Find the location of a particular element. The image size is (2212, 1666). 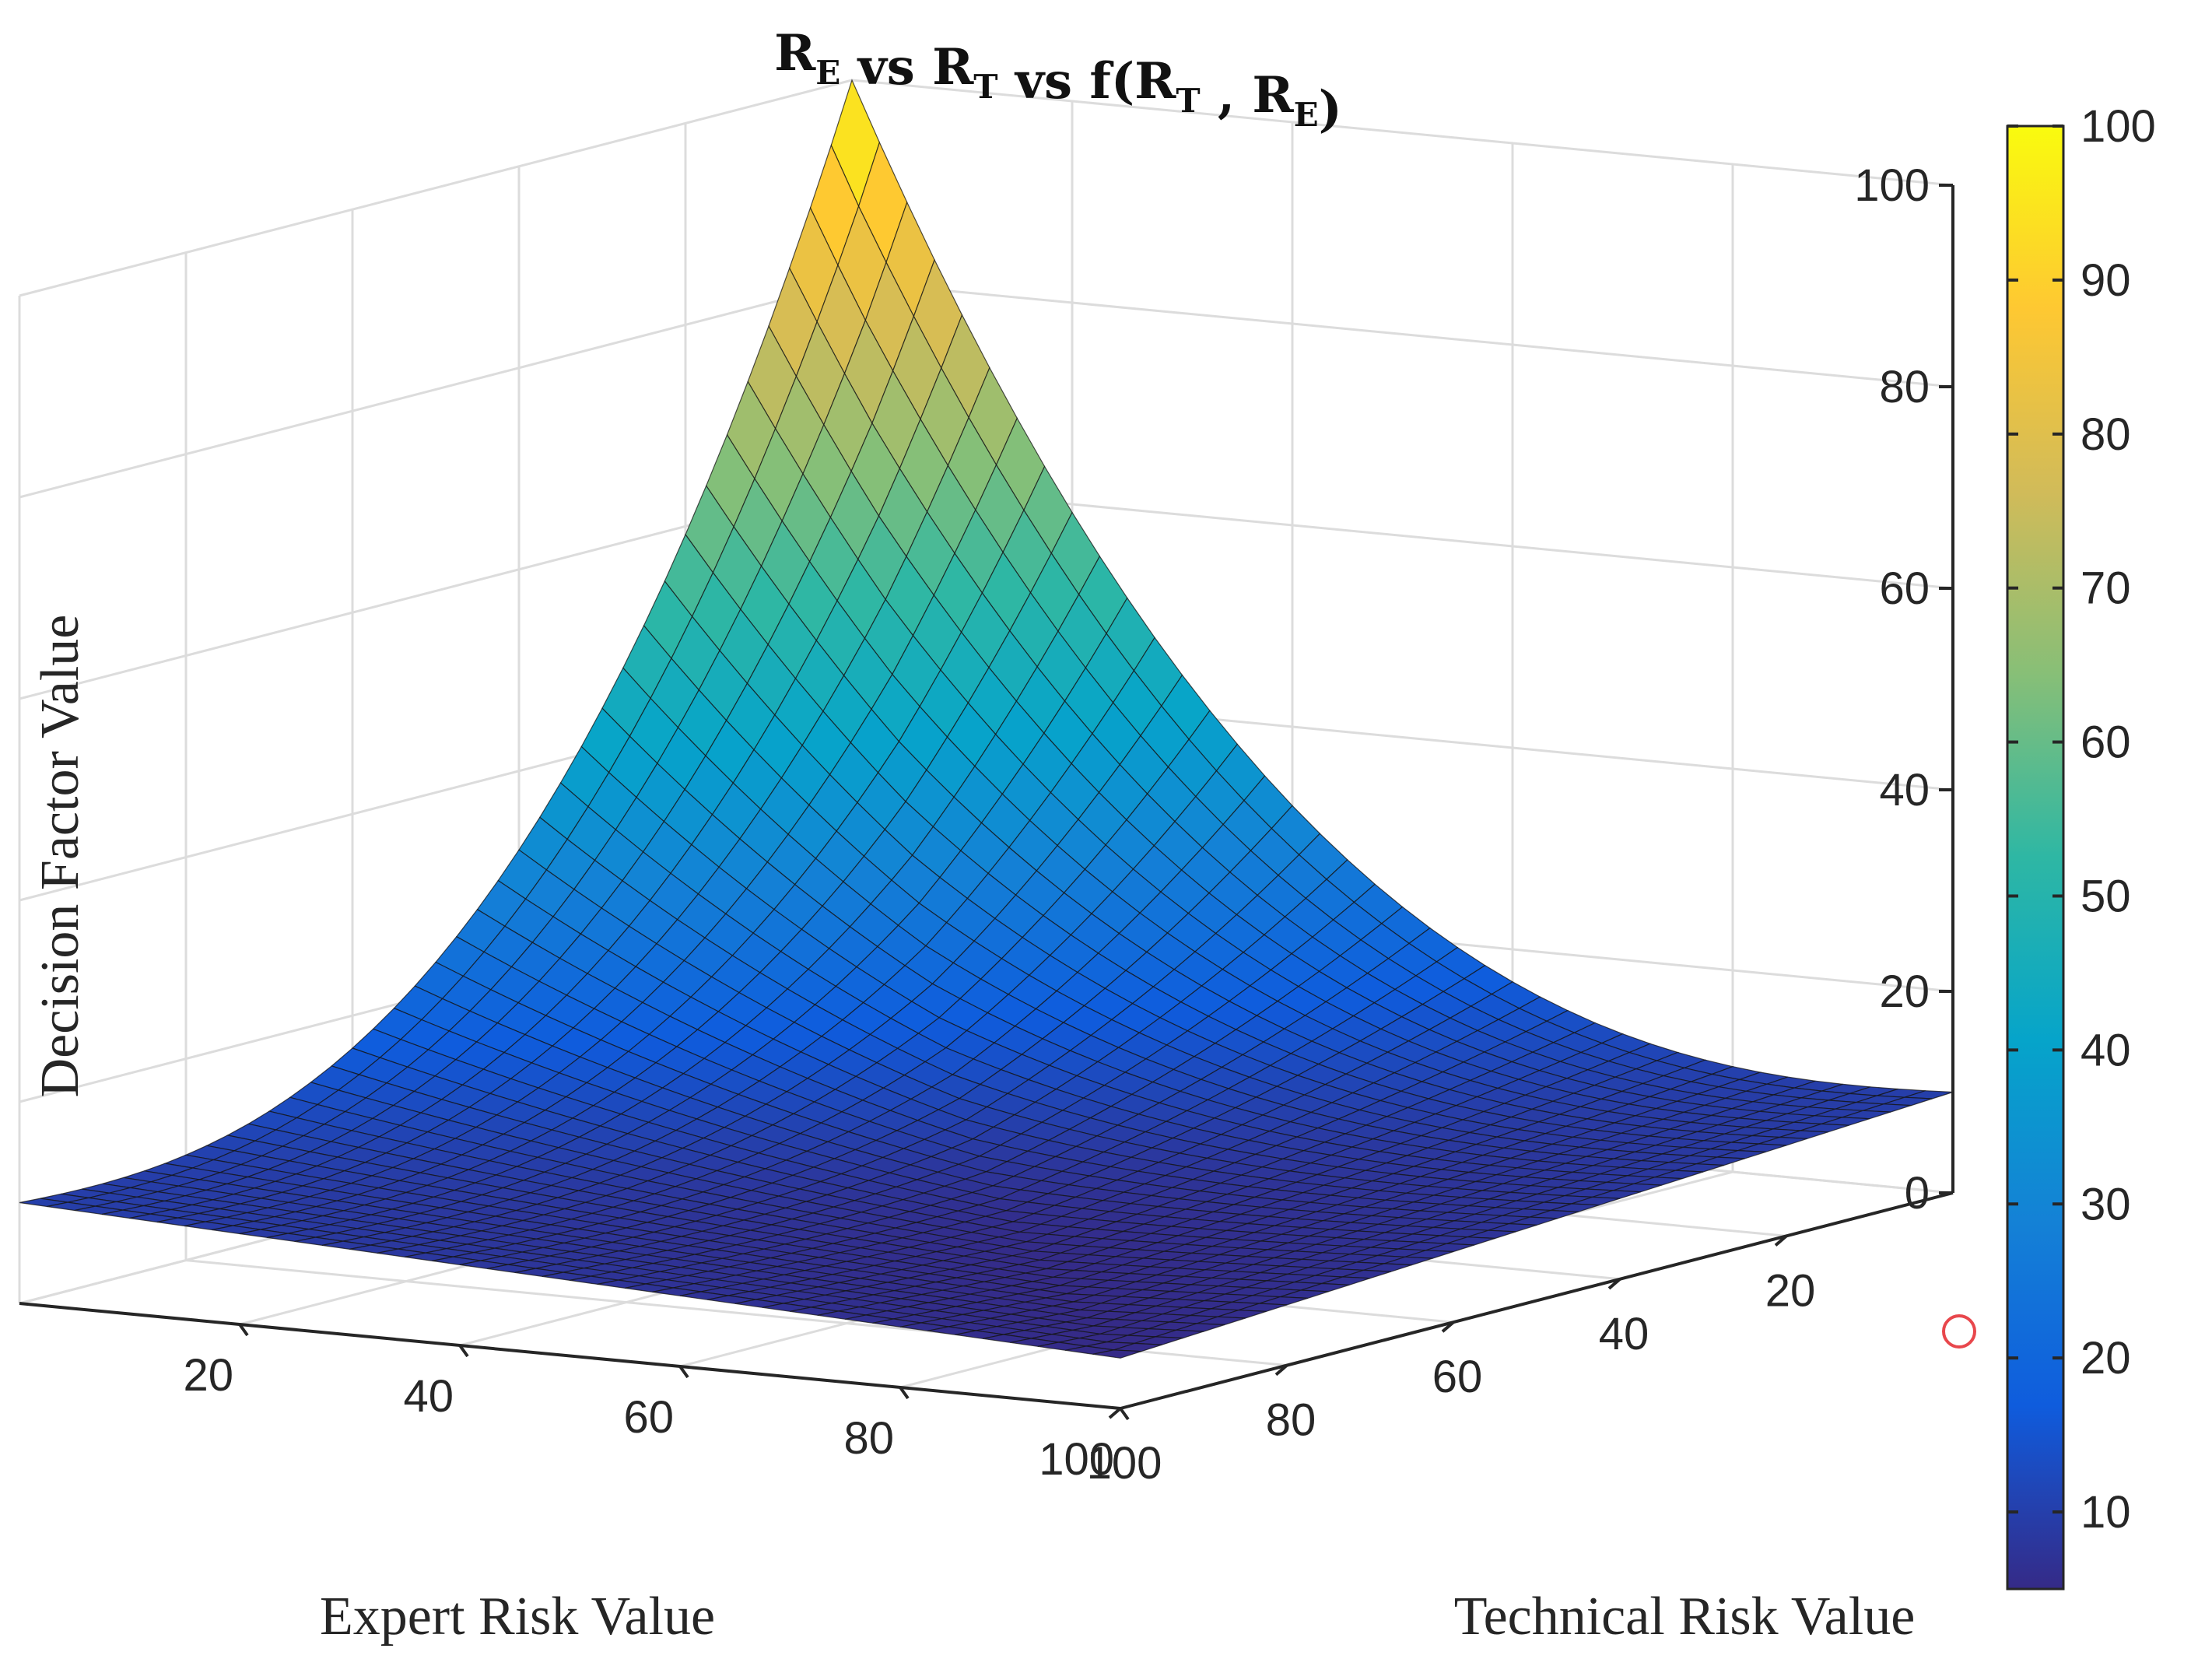

z-tick-label: 0 is located at coordinates (1918, 1193).